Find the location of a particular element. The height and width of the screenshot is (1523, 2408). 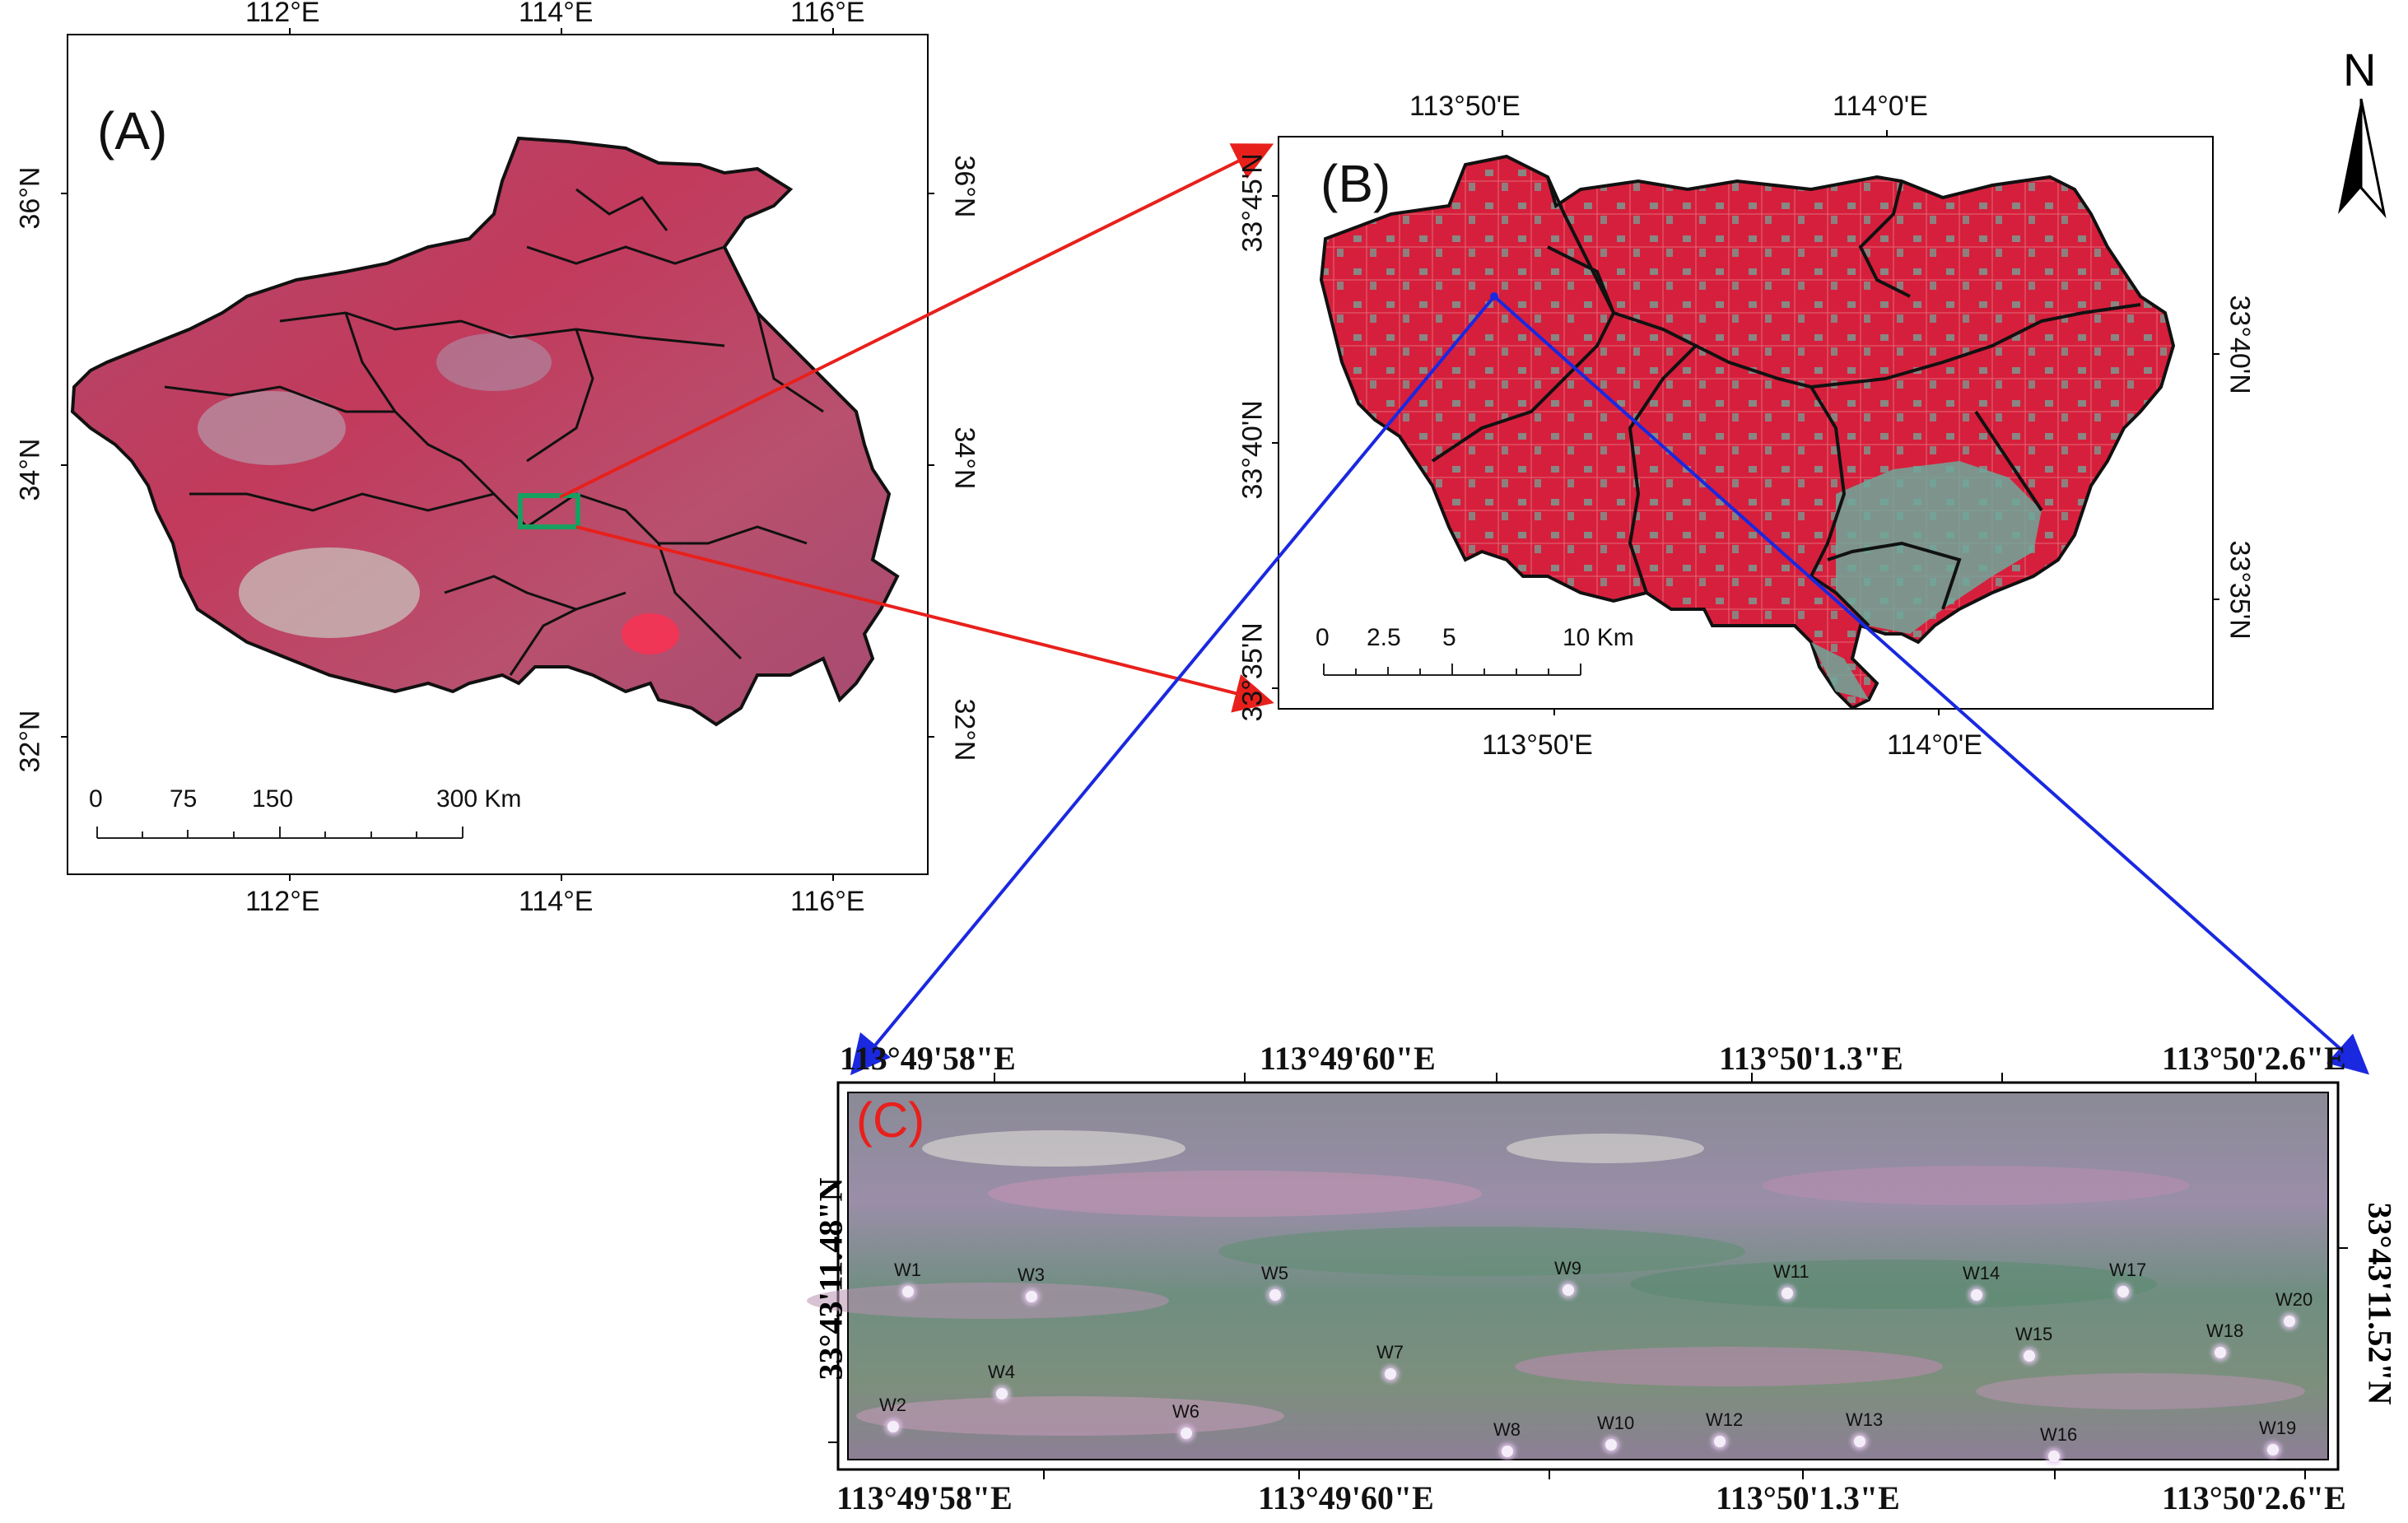

panel-b-scale-label: 10 Km is located at coordinates (1598, 637).